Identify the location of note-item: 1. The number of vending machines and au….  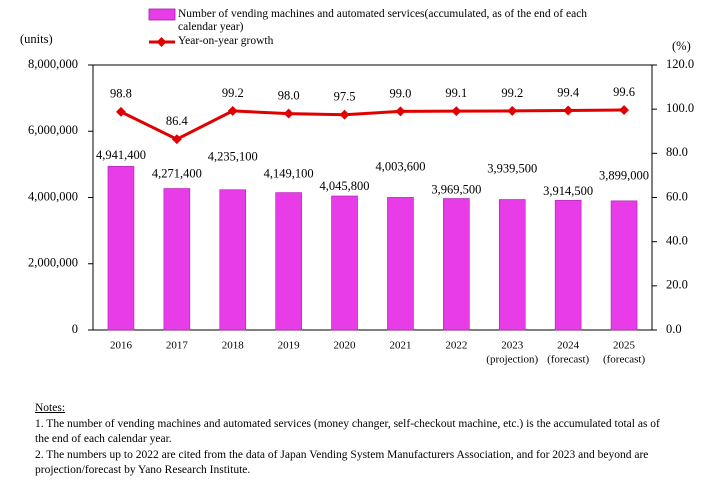
(347, 431).